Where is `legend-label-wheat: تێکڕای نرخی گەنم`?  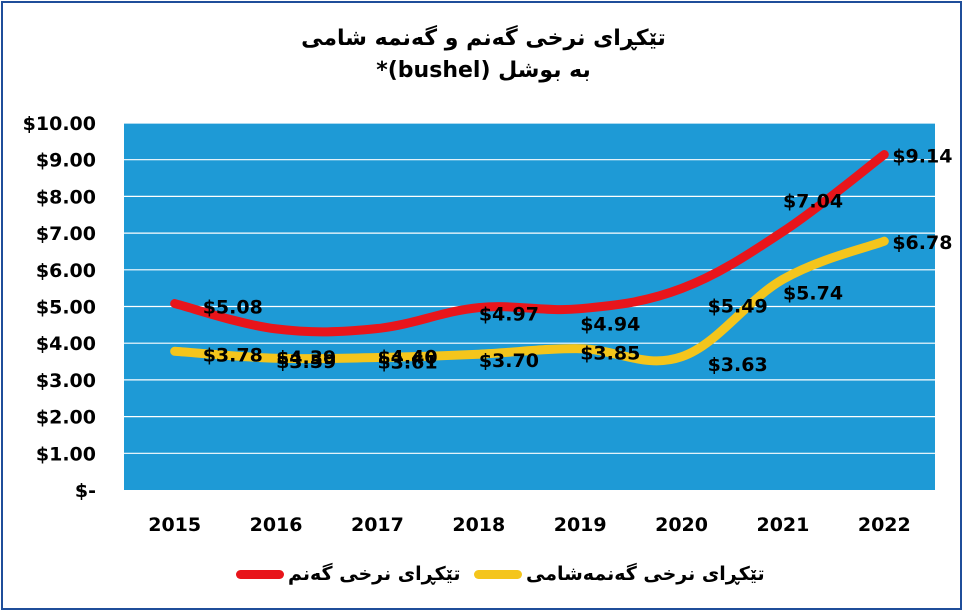 legend-label-wheat: تێکڕای نرخی گەنم is located at coordinates (374, 574).